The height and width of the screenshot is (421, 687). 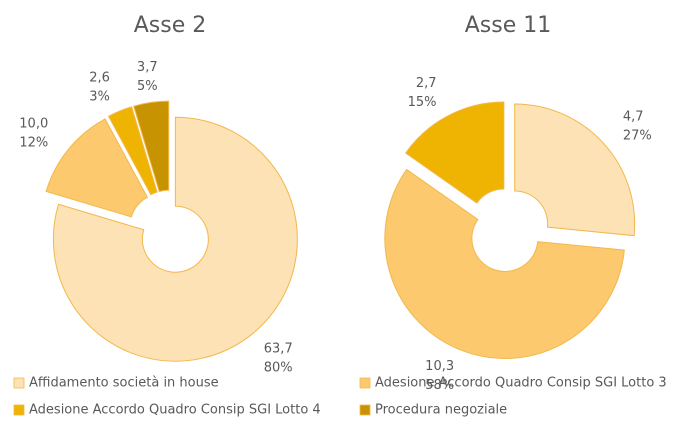 What do you see at coordinates (33, 123) in the screenshot?
I see `value-label: 10,0` at bounding box center [33, 123].